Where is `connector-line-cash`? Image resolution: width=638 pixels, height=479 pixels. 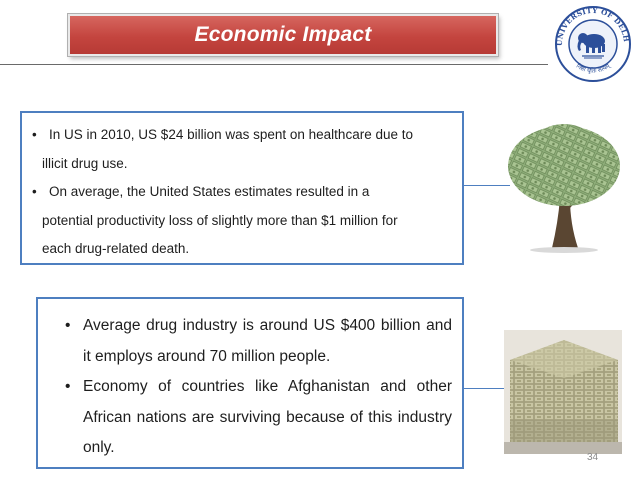 connector-line-cash is located at coordinates (486, 388).